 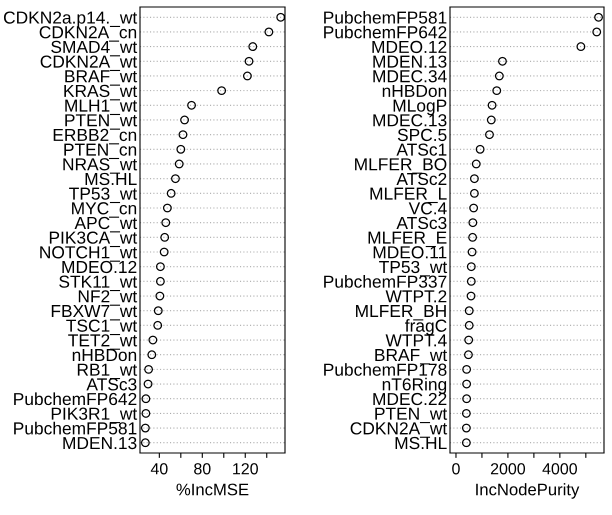 I want to click on y-tick-label: NF2_wt, so click(x=108, y=298).